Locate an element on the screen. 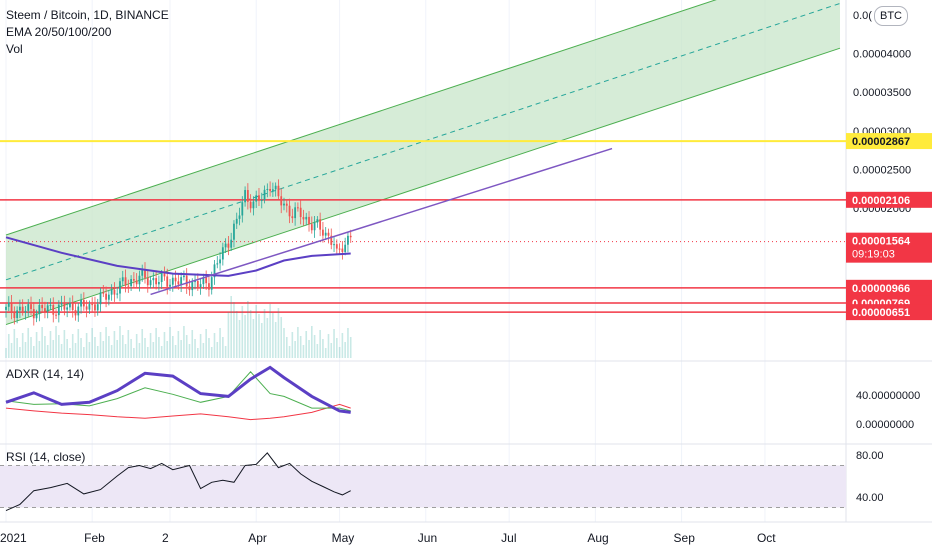 The width and height of the screenshot is (932, 550). volume-legend: Vol is located at coordinates (14, 49).